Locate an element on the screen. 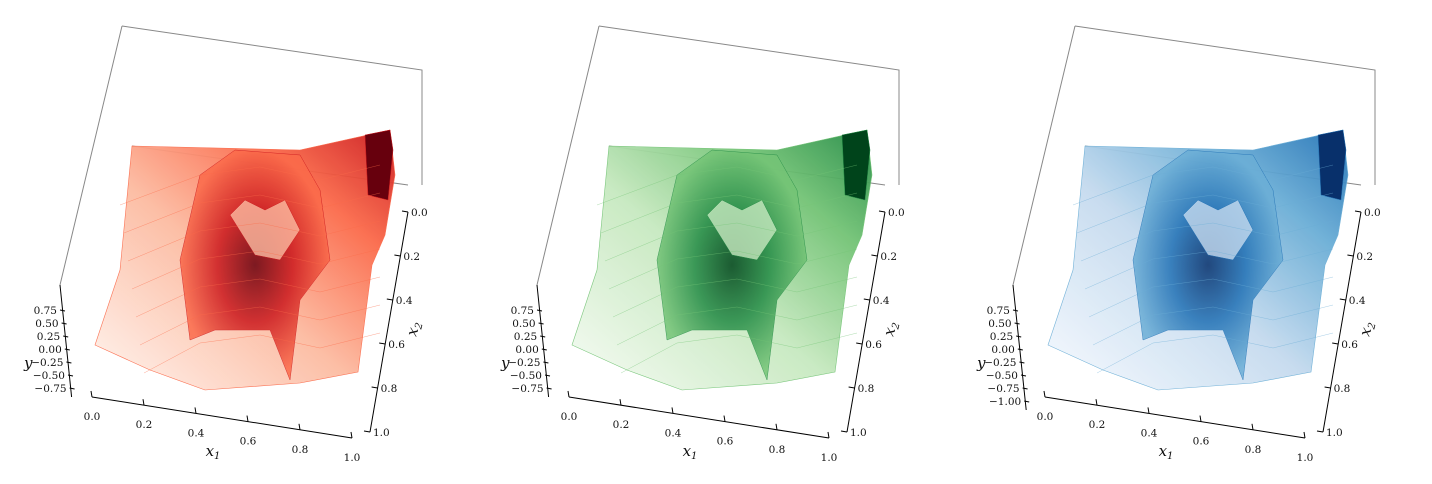 The height and width of the screenshot is (484, 1432). x2-tick-label: 0.0 is located at coordinates (896, 213).